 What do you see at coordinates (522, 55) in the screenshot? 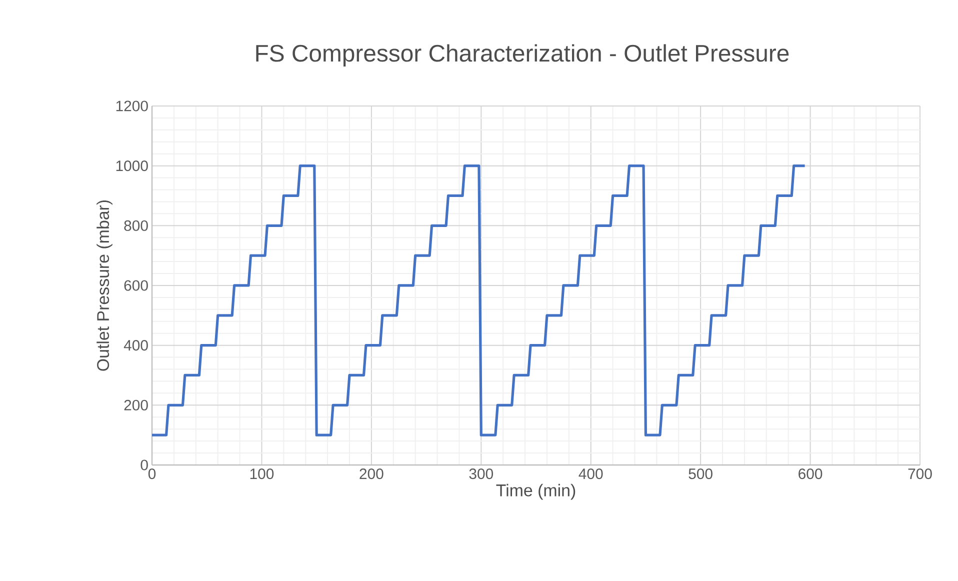
I see `chart-title: FS Compressor Characterization - Outlet Pressure` at bounding box center [522, 55].